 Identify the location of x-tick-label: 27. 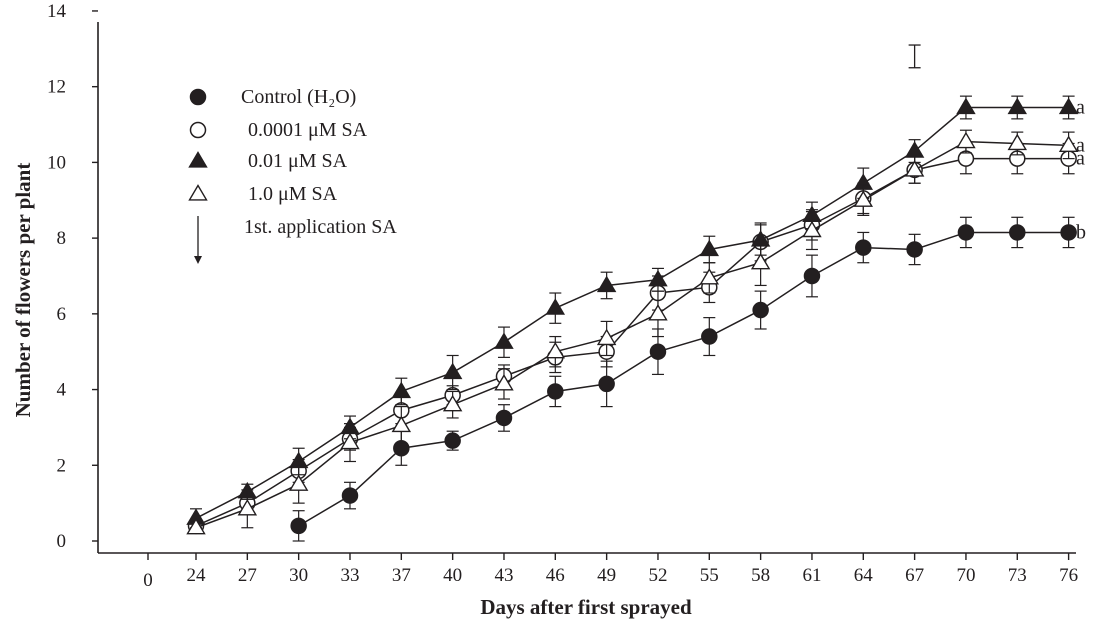
(247, 575).